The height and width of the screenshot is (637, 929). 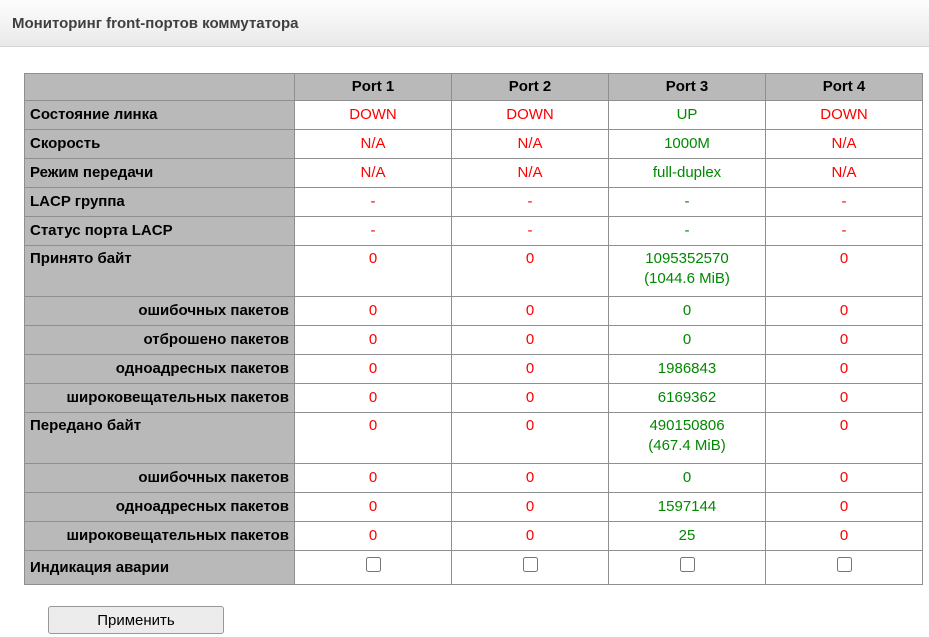 I want to click on rx-errors-port3: 0, so click(x=687, y=311).